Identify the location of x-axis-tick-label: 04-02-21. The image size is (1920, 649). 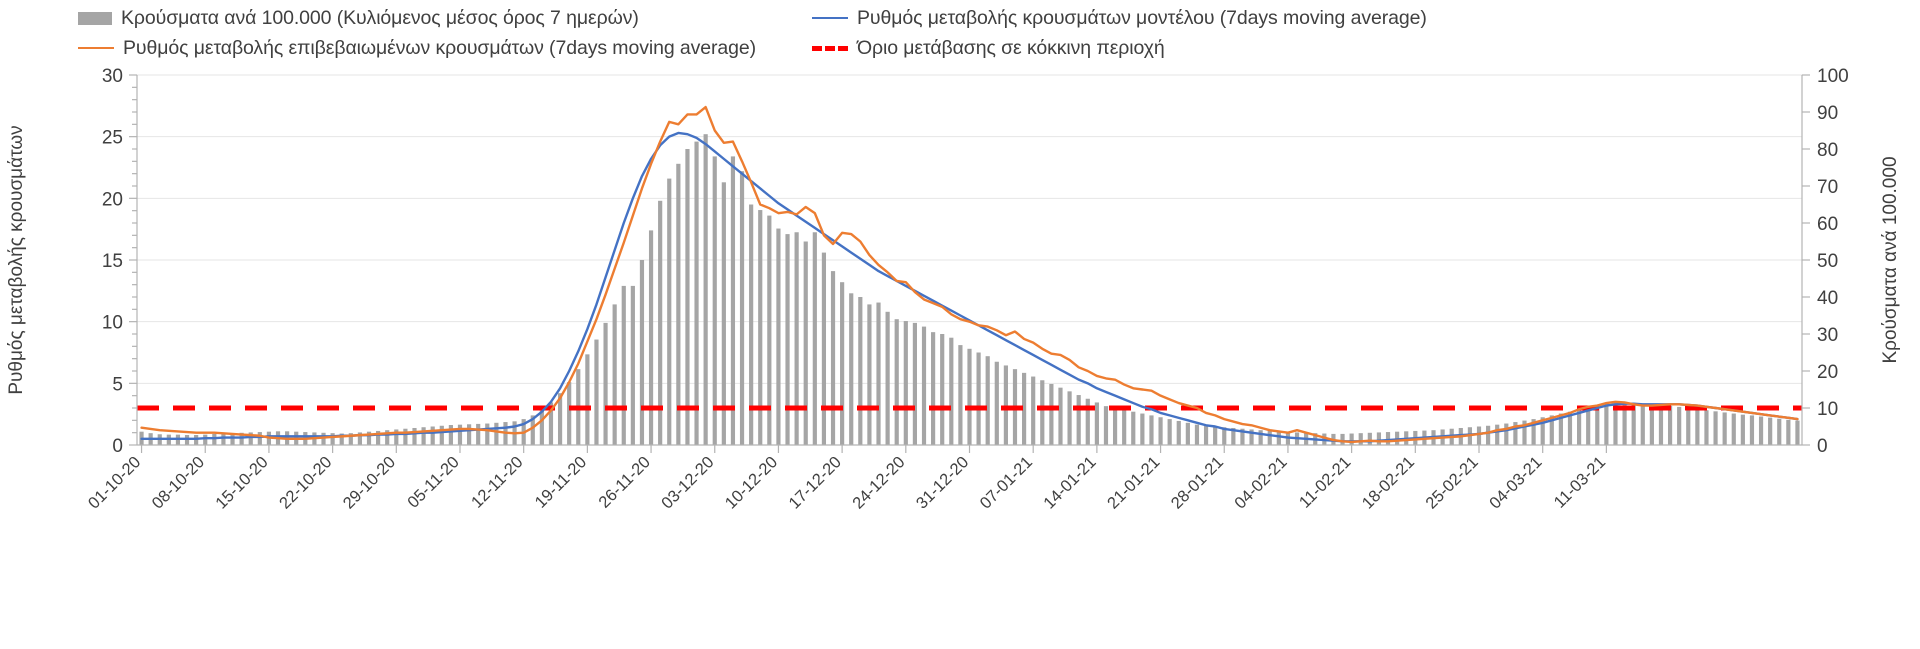
(1260, 482).